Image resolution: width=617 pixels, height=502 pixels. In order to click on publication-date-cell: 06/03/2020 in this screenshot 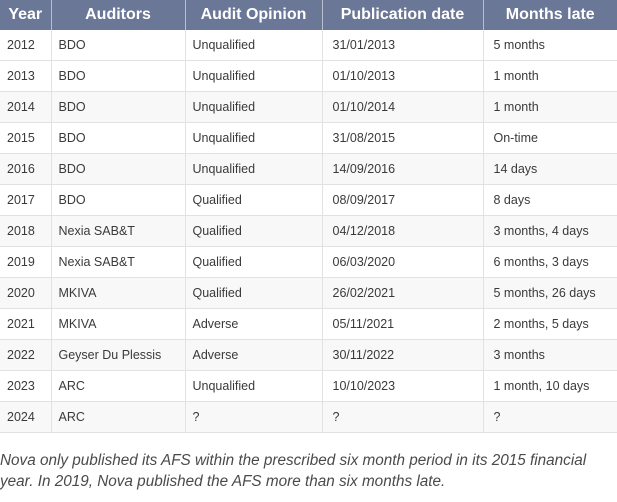, I will do `click(403, 262)`.